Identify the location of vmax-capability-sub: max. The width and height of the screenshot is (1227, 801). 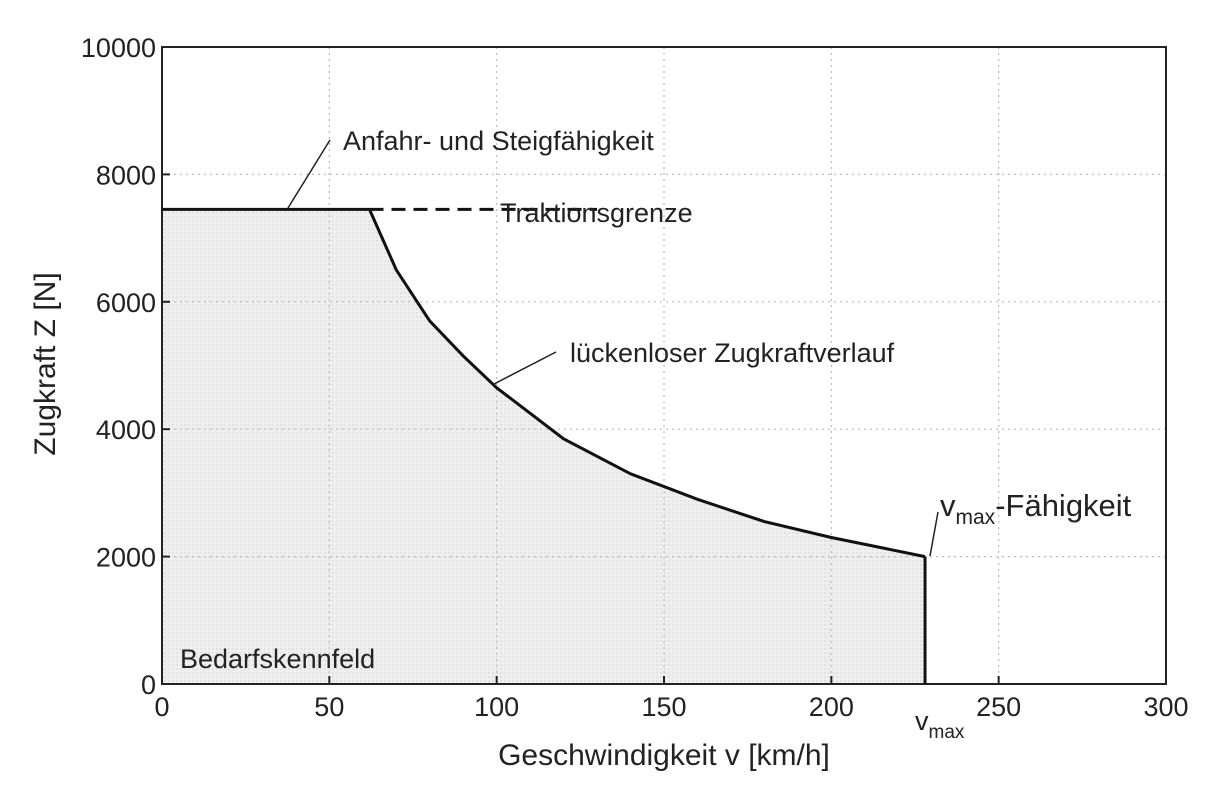
(976, 517).